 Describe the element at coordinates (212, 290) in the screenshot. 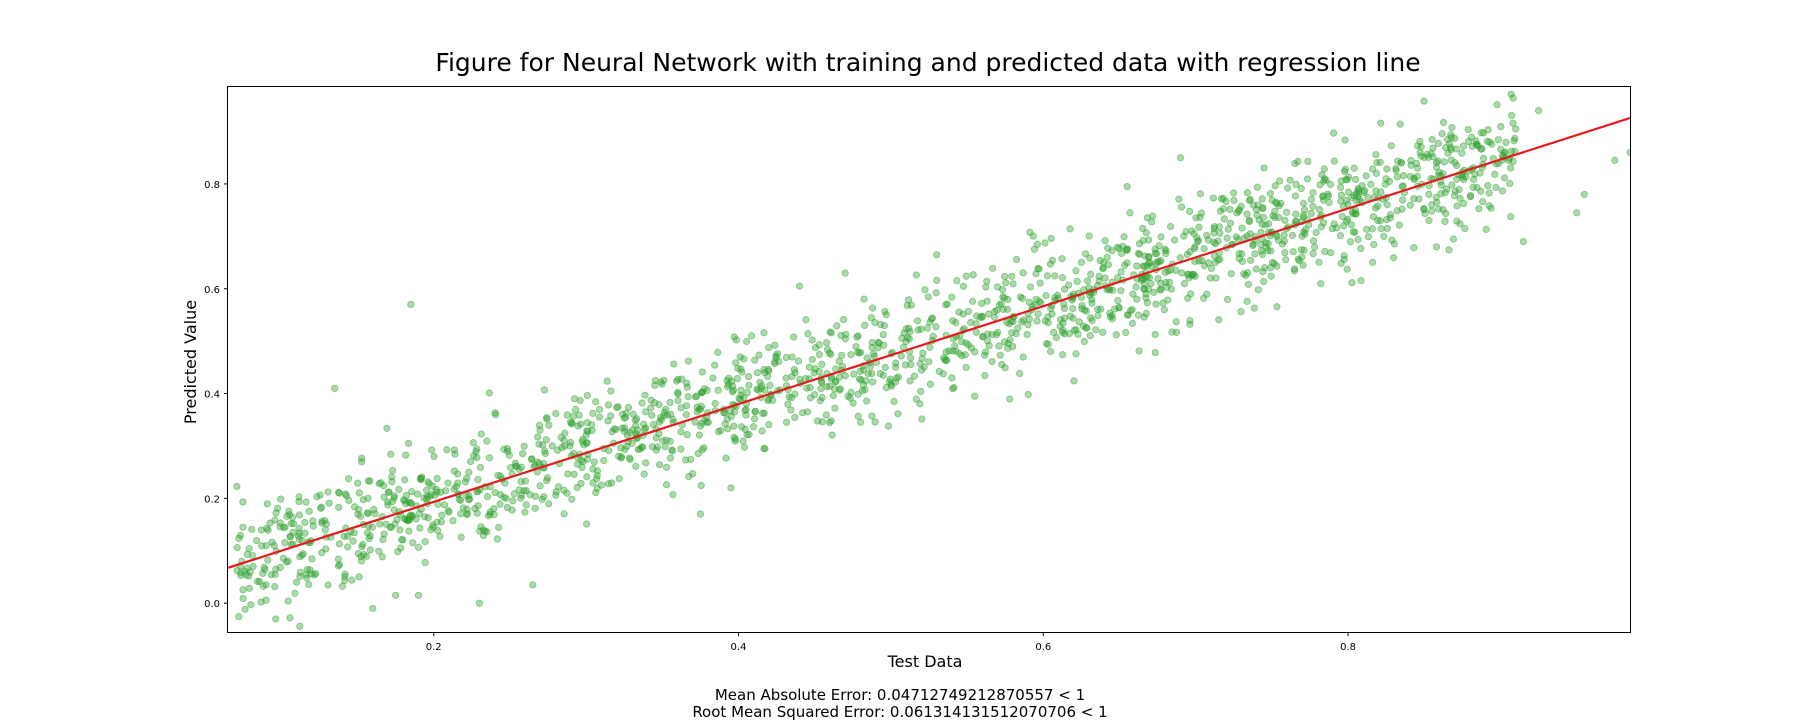

I see `y-tick-label: 0.6` at that location.